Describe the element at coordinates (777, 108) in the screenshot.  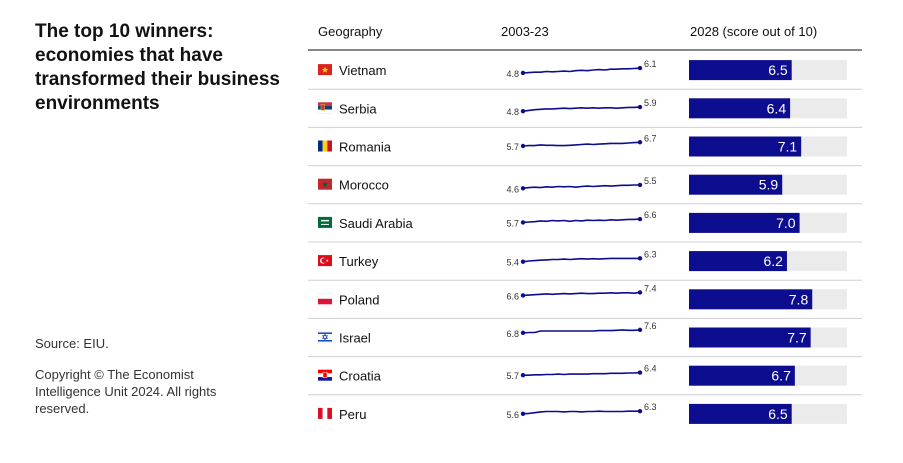
I see `score-label: 6.4` at that location.